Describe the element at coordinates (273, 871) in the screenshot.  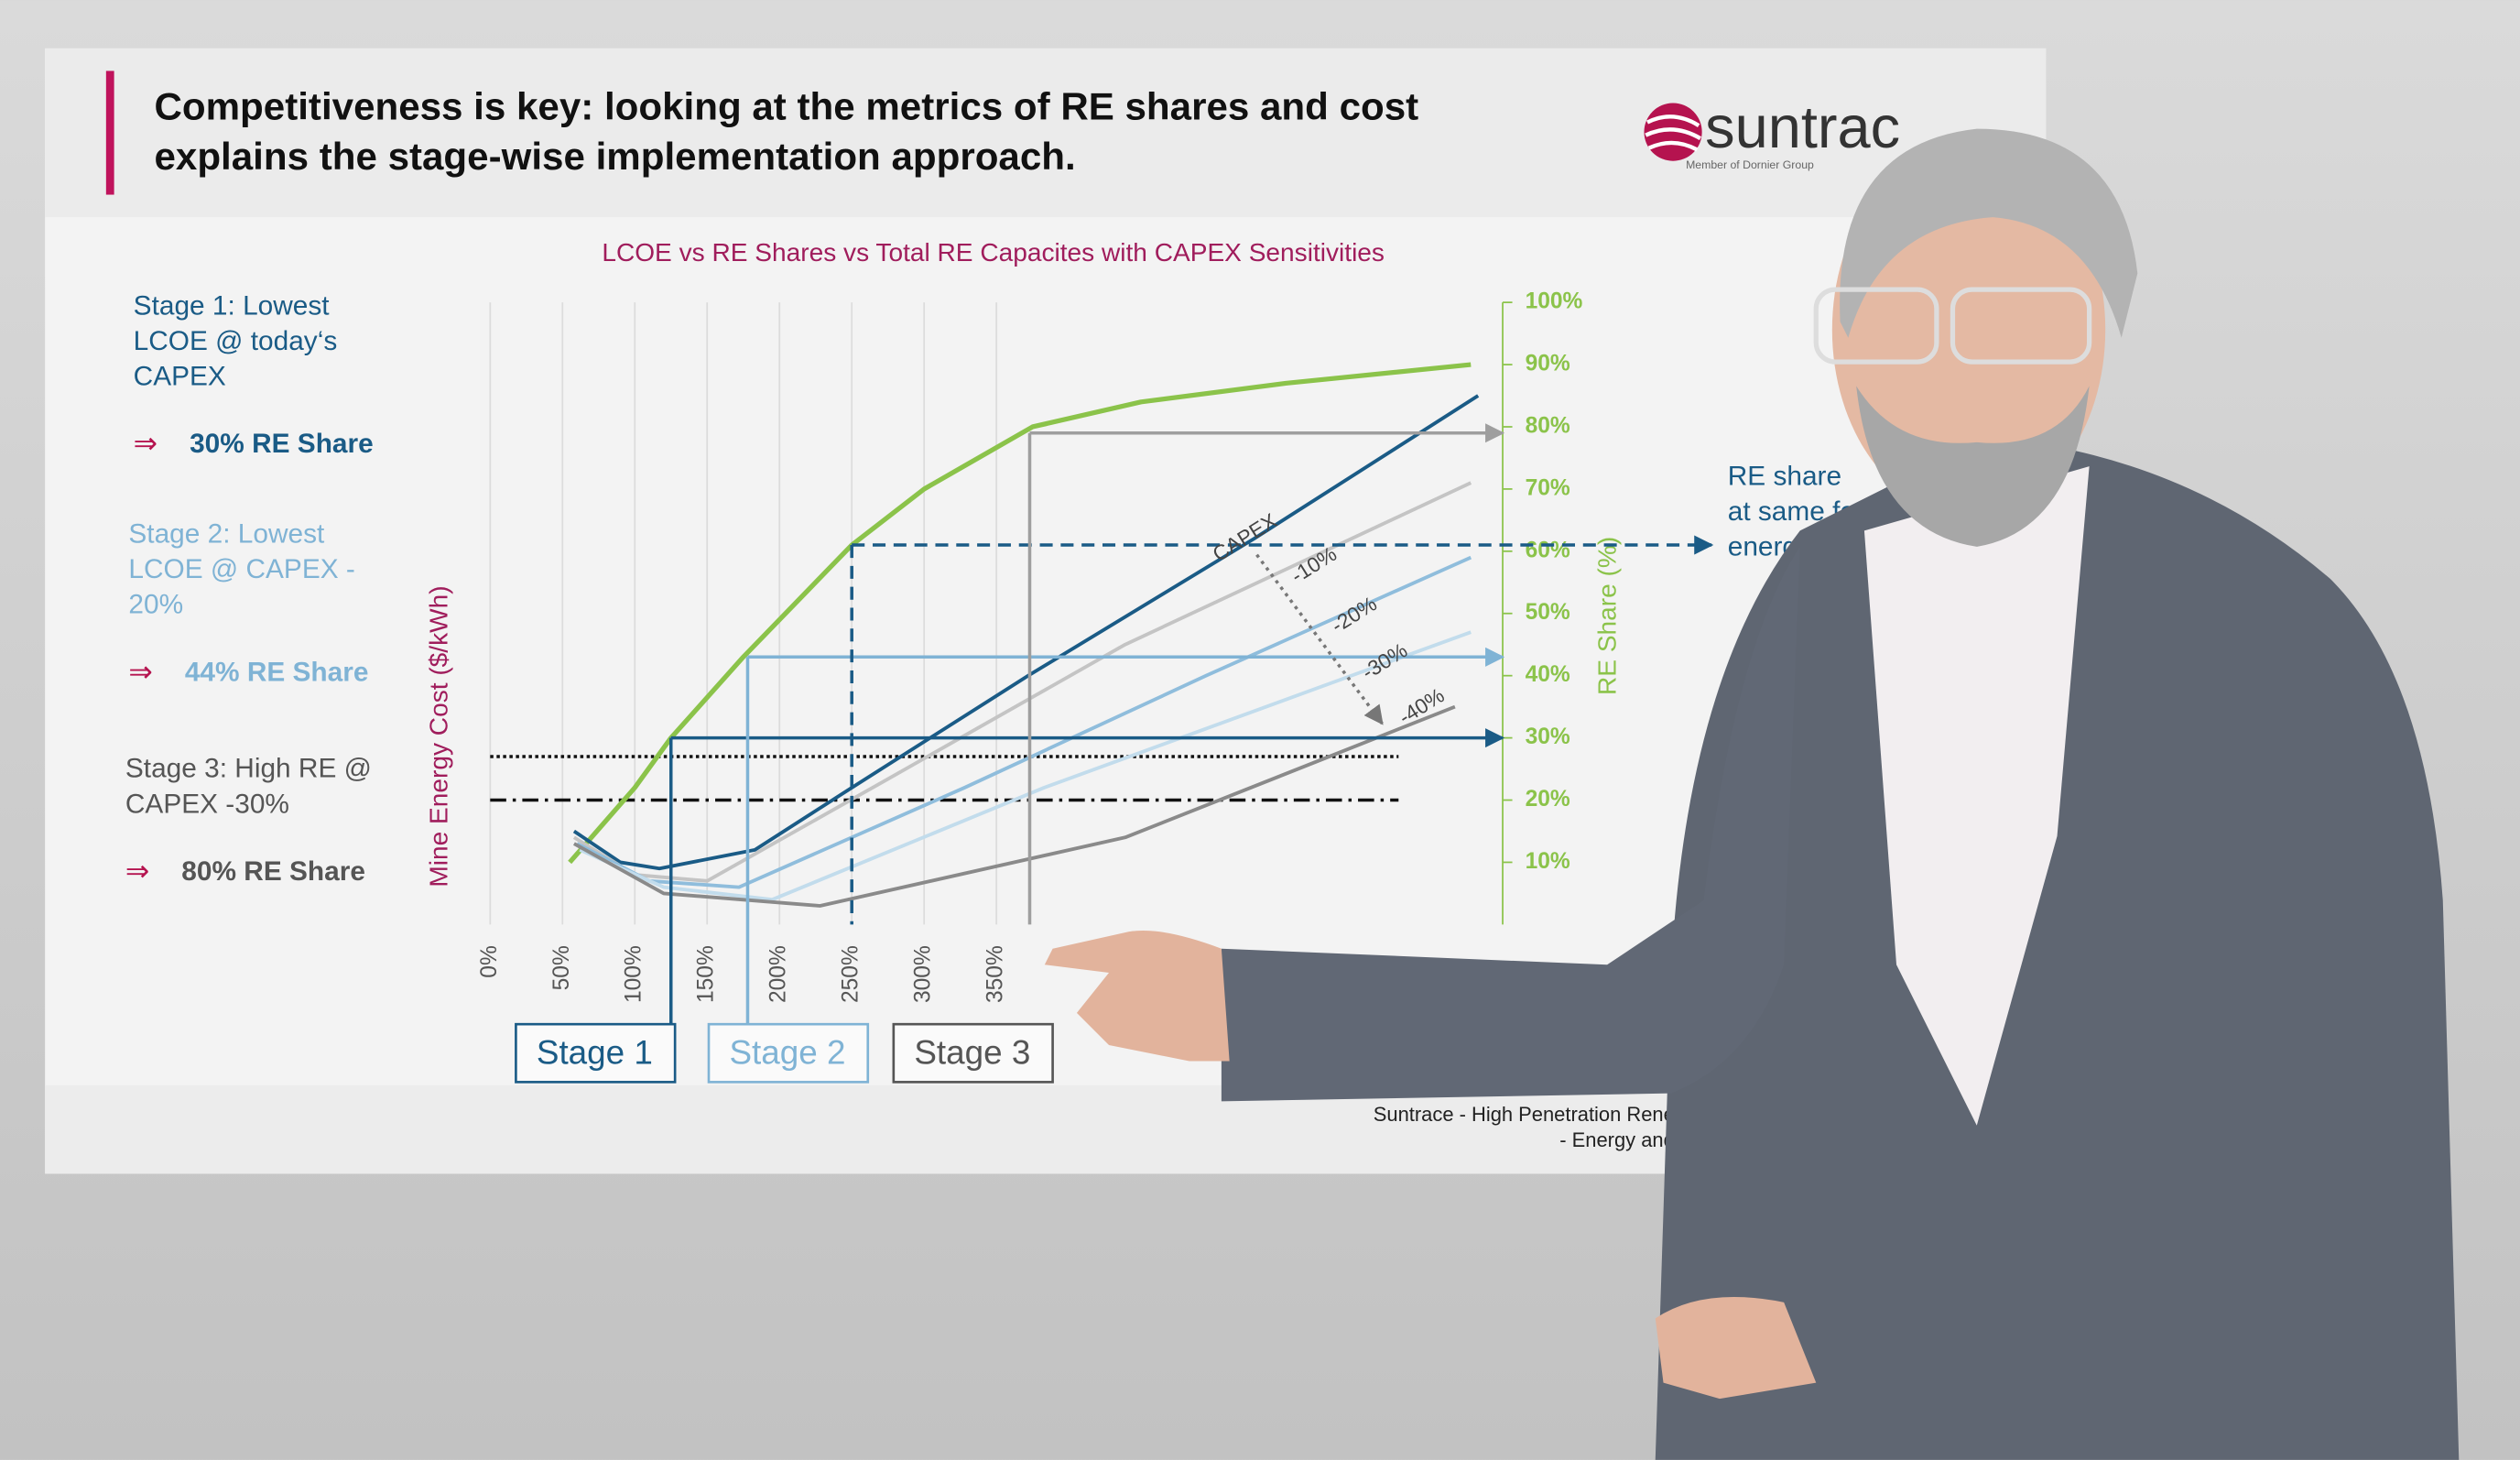
I see `stage-result: 80% RE Share` at that location.